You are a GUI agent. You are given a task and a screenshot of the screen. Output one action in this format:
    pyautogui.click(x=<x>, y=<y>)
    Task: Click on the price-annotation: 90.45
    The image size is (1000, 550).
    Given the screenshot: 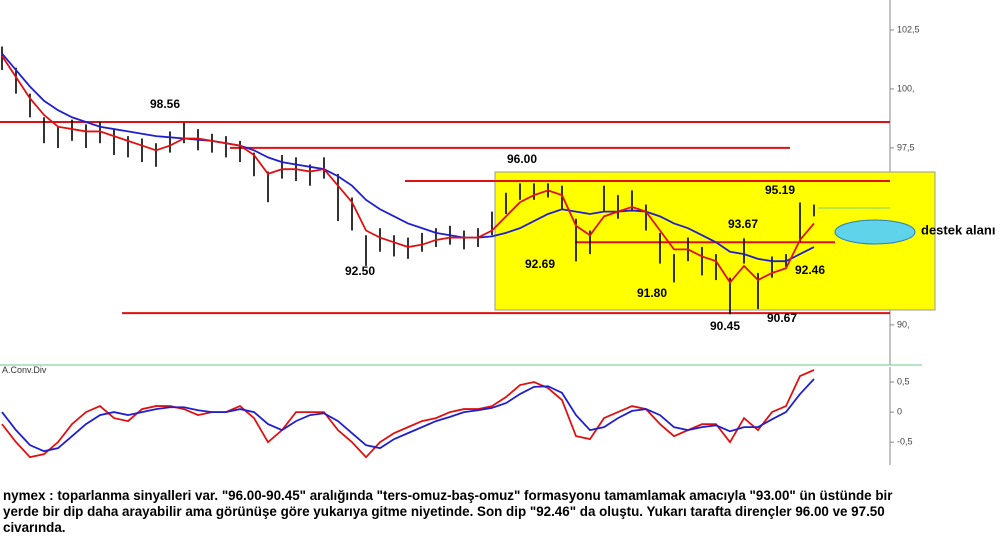 What is the action you would take?
    pyautogui.click(x=725, y=326)
    